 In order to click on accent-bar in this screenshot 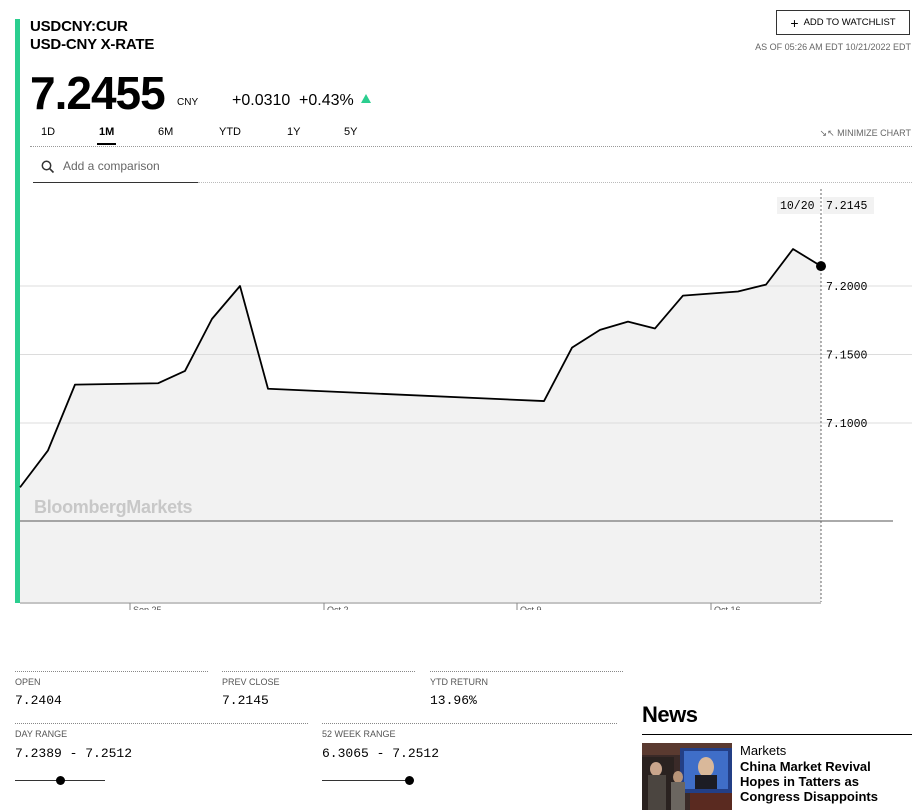, I will do `click(17, 311)`.